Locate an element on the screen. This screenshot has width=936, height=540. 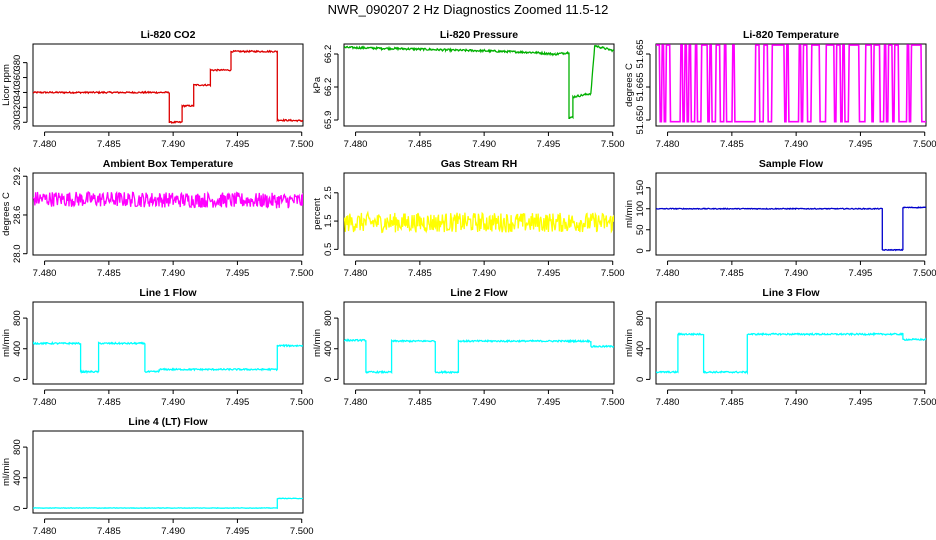
y-tick-label: 65.9 is located at coordinates (328, 120).